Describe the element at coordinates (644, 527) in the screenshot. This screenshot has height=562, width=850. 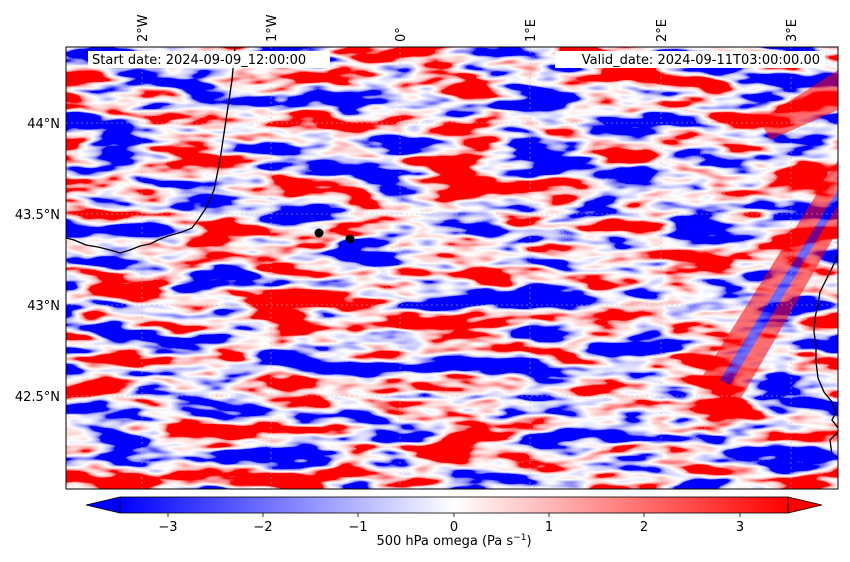
I see `colorbar-tick-label: 2` at that location.